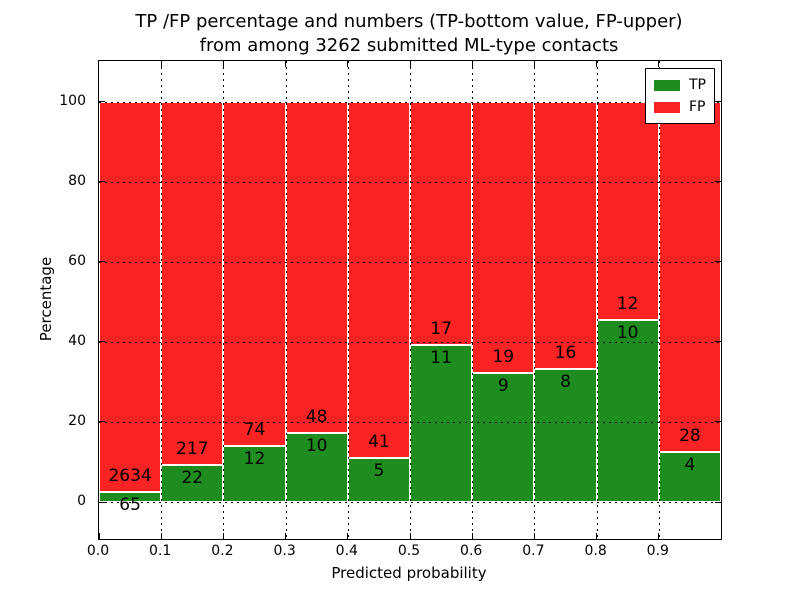 The image size is (800, 600). I want to click on y-tick-label: 0, so click(81, 501).